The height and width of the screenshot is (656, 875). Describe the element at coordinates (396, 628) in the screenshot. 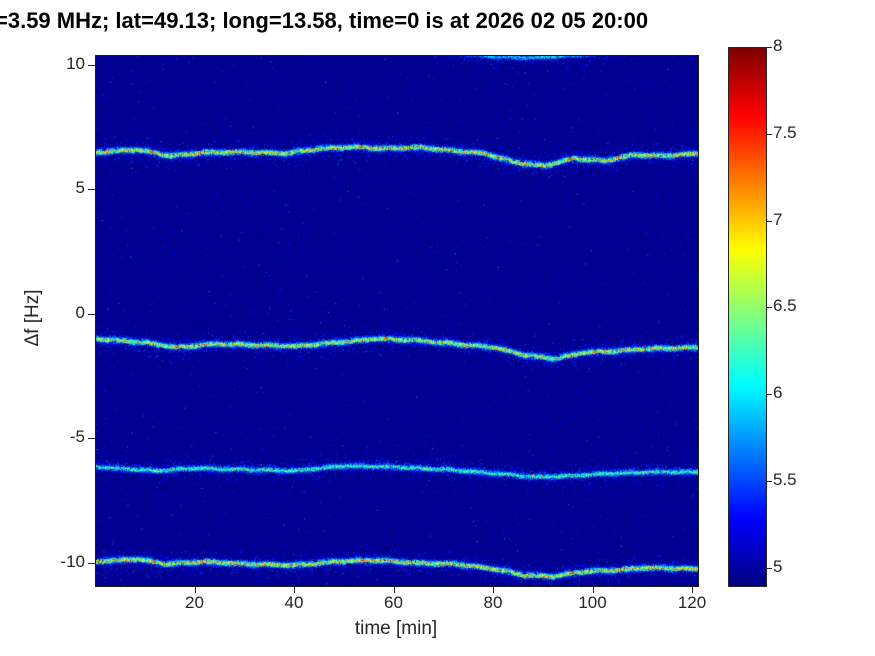

I see `x-axis-label: time [min]` at that location.